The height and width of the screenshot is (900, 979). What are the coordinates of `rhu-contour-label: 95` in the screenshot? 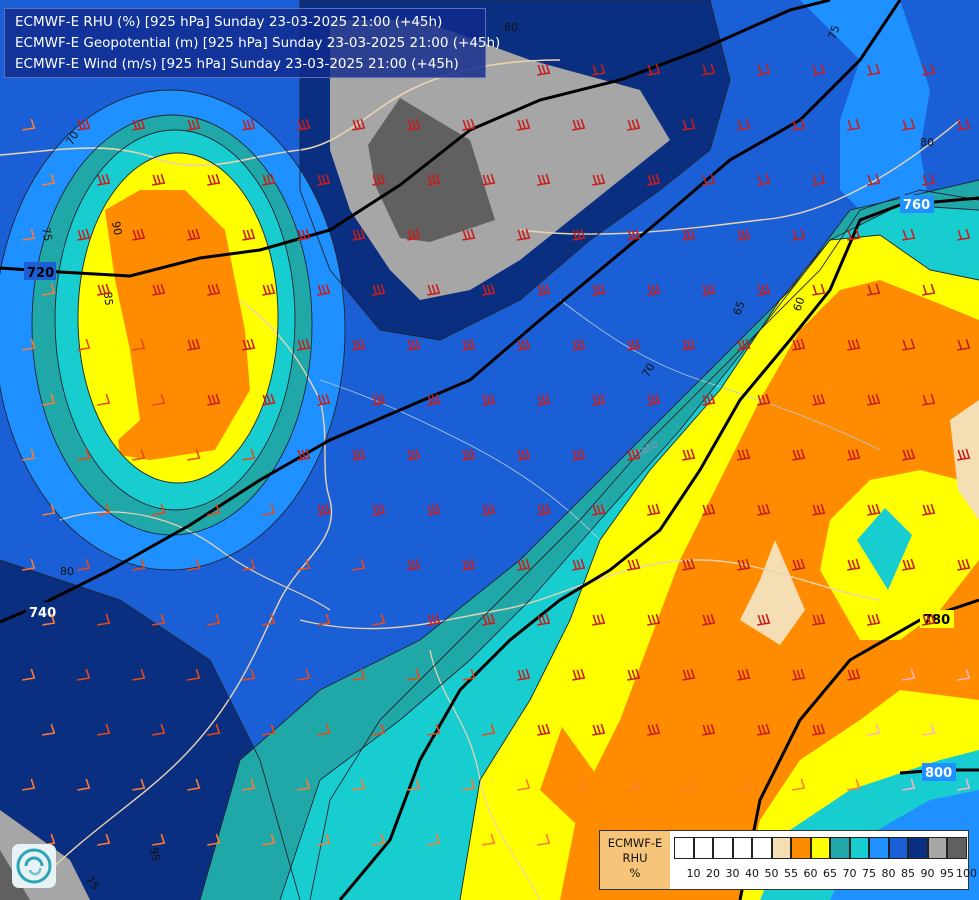 It's located at (154, 854).